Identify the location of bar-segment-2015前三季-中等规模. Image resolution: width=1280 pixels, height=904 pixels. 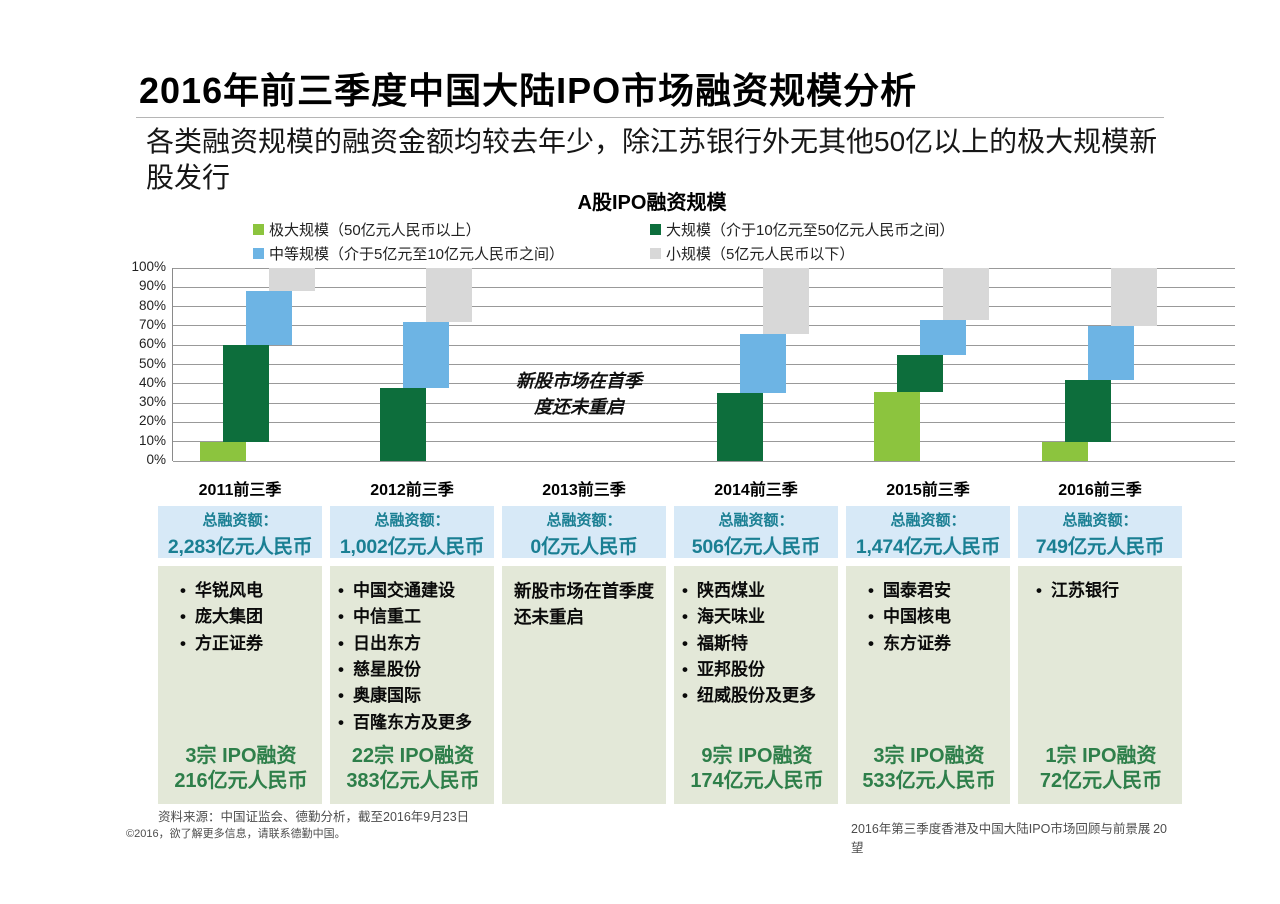
(942, 337).